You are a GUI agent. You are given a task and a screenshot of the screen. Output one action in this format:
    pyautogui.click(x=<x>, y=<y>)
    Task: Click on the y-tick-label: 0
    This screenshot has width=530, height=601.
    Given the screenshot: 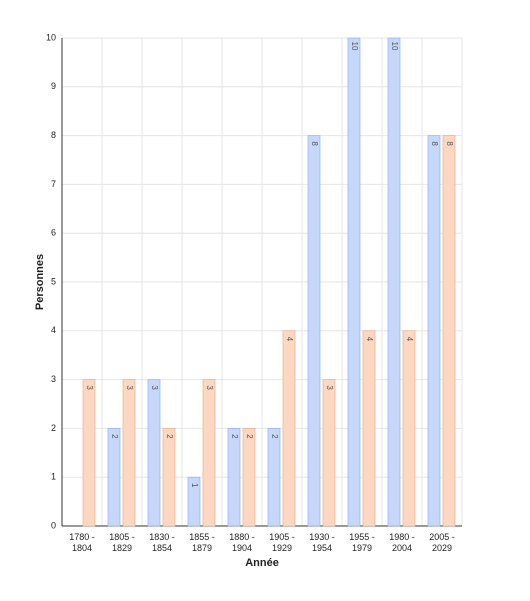 What is the action you would take?
    pyautogui.click(x=53, y=525)
    